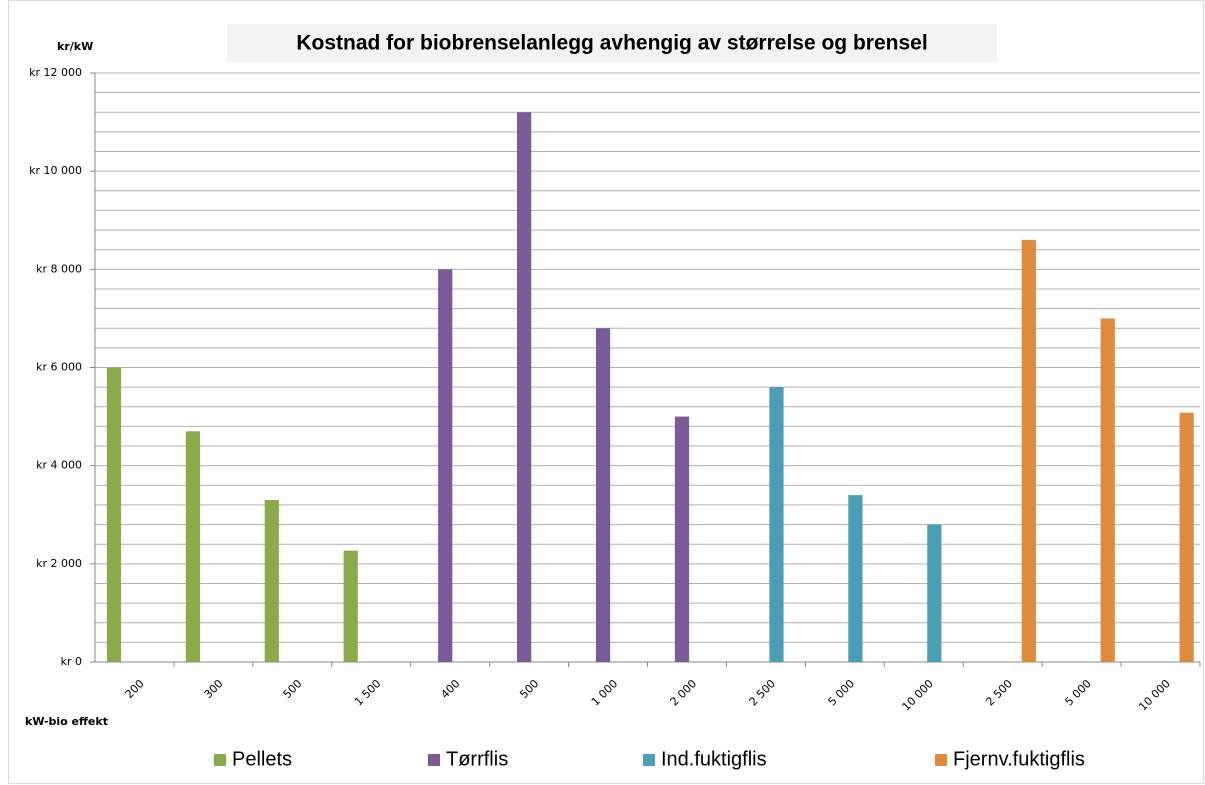  Describe the element at coordinates (59, 367) in the screenshot. I see `y-tick-label: kr 6 000` at that location.